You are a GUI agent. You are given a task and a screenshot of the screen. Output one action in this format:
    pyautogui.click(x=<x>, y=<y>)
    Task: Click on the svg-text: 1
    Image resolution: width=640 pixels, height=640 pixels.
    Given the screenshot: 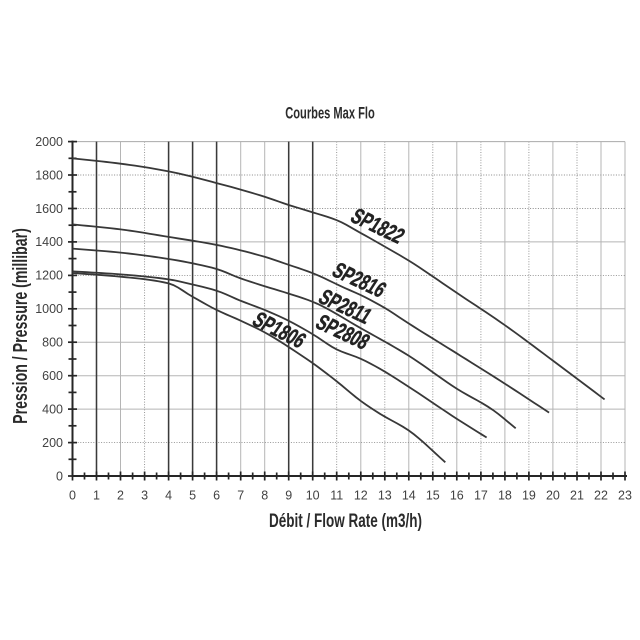 What is the action you would take?
    pyautogui.click(x=96, y=496)
    